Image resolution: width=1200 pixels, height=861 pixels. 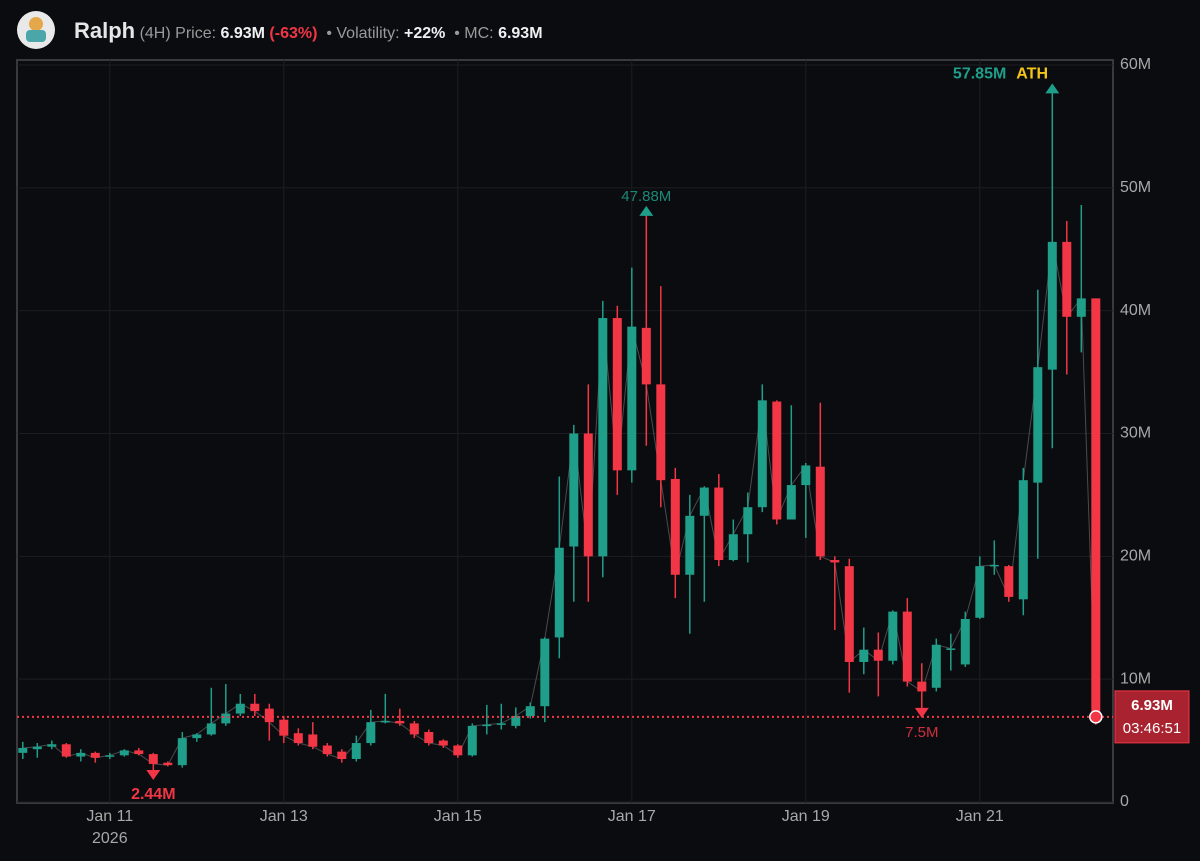 I want to click on y-tick-label: 50M, so click(x=1135, y=187).